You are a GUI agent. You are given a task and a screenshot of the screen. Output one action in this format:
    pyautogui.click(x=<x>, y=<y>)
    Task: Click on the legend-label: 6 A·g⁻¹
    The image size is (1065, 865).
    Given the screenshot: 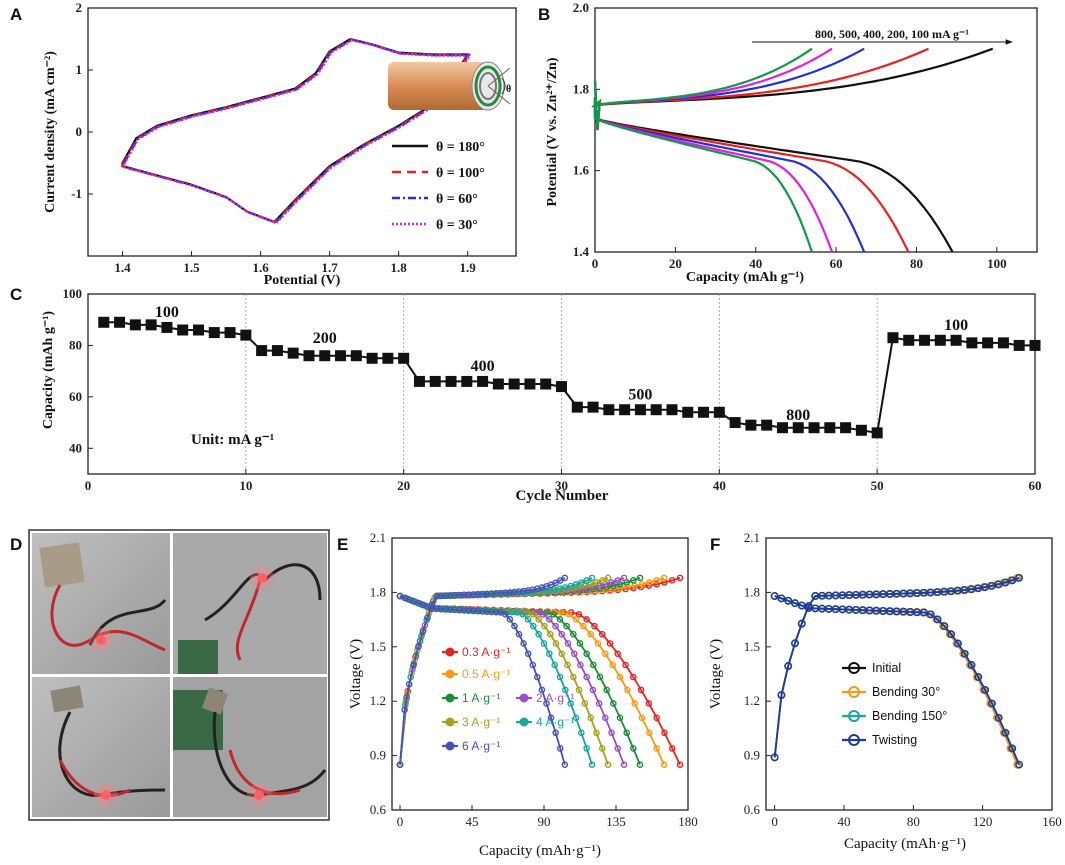 What is the action you would take?
    pyautogui.click(x=481, y=746)
    